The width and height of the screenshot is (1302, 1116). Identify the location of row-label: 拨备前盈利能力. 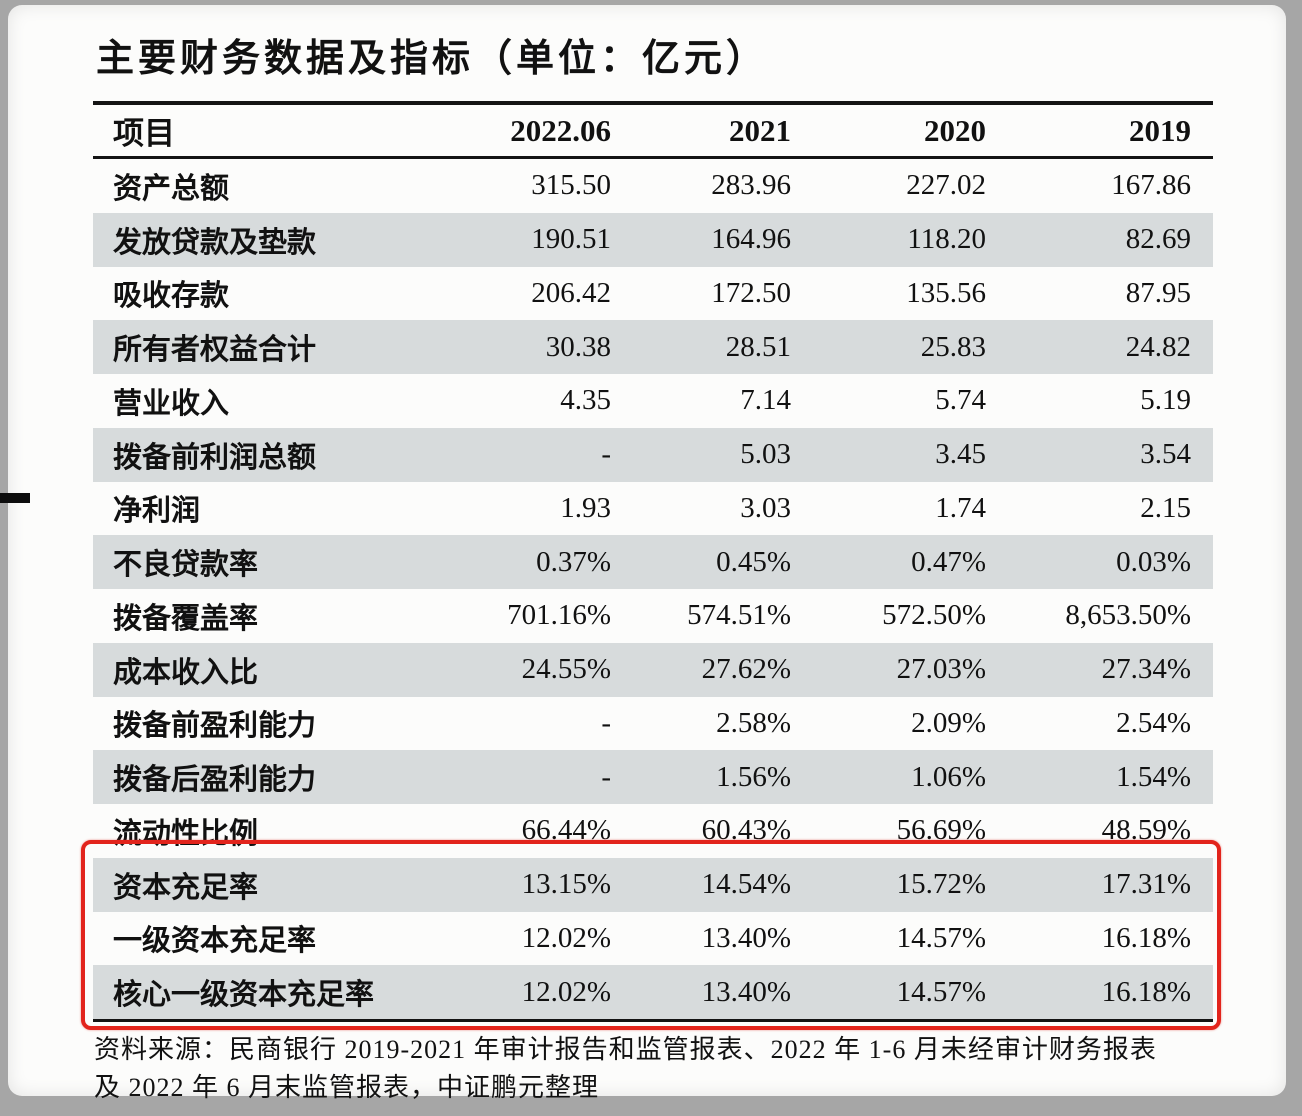
(215, 726).